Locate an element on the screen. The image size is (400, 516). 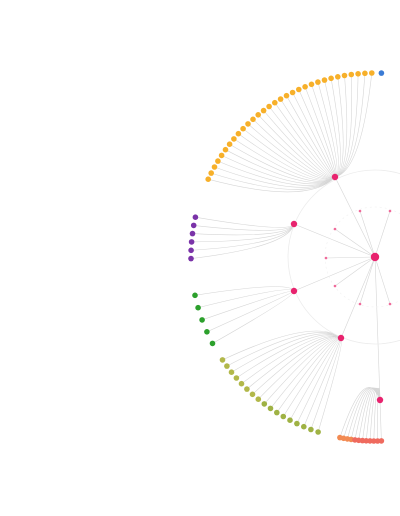
inner-ring is located at coordinates (343, 257).